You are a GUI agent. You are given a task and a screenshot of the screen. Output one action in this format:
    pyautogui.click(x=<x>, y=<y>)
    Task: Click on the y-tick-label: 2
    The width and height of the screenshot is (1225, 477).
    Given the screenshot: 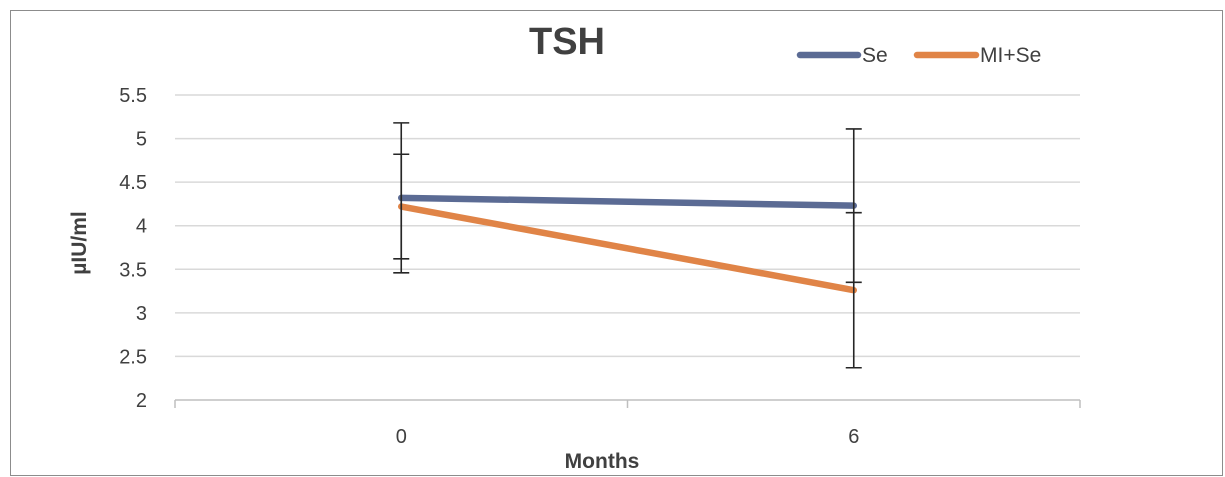 What is the action you would take?
    pyautogui.click(x=141, y=401)
    